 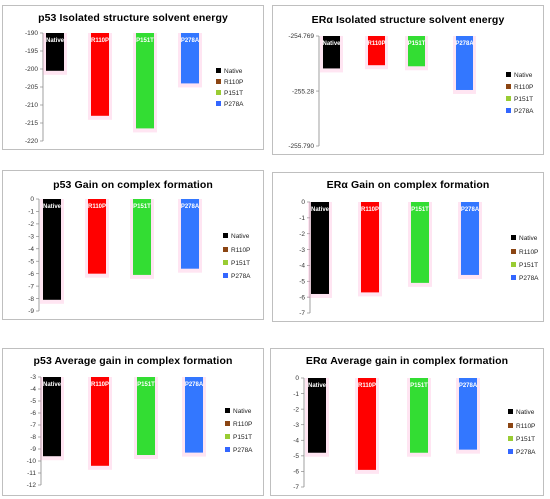 What do you see at coordinates (33, 449) in the screenshot?
I see `y-tick-label: -9` at bounding box center [33, 449].